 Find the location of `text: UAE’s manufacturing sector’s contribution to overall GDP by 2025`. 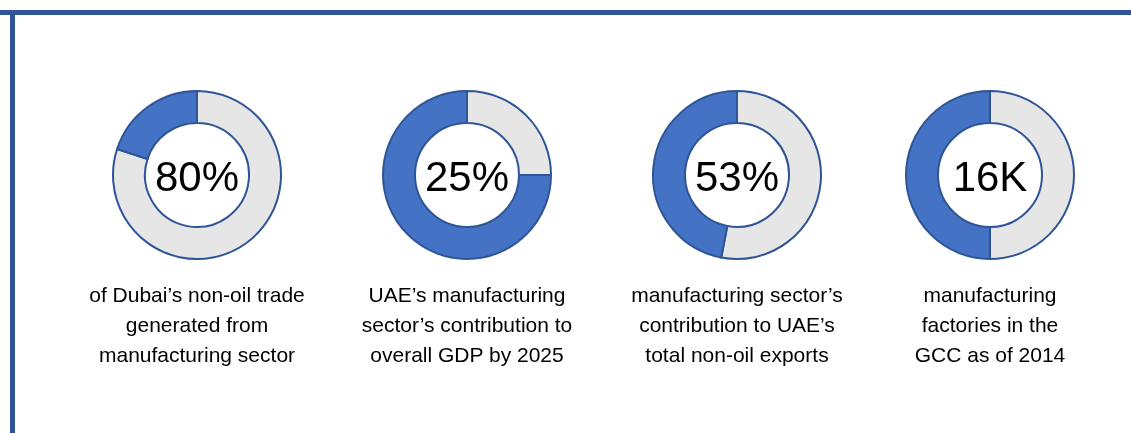

text: UAE’s manufacturing sector’s contribution to overall GDP by 2025 is located at coordinates (467, 324).